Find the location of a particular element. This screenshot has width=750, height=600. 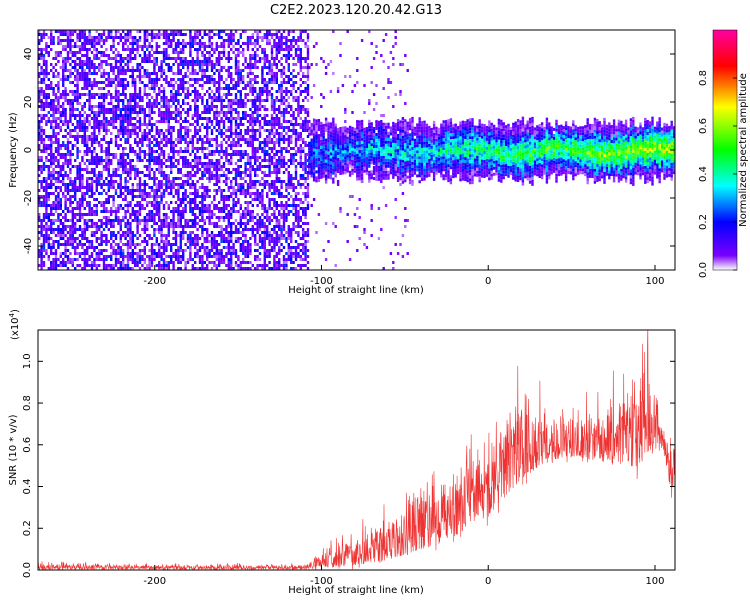

snr-y-scale-label: (x104) is located at coordinates (14, 324).